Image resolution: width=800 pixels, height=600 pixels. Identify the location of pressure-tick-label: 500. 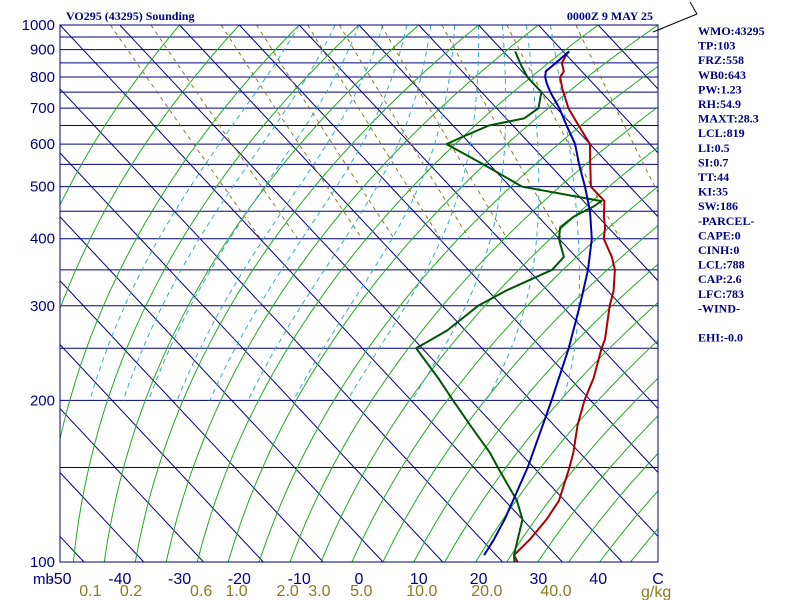
(42, 187).